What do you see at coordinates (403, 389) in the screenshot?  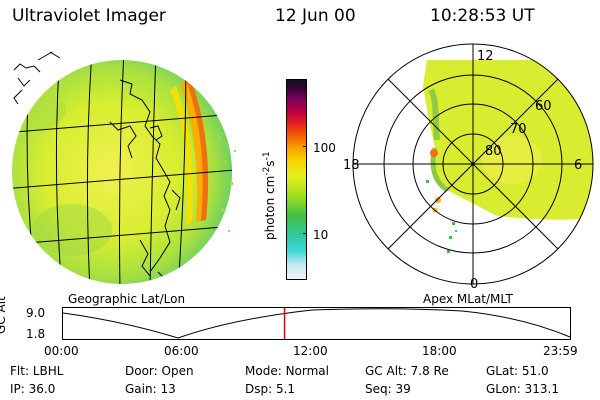 I see `seq-value: 39` at bounding box center [403, 389].